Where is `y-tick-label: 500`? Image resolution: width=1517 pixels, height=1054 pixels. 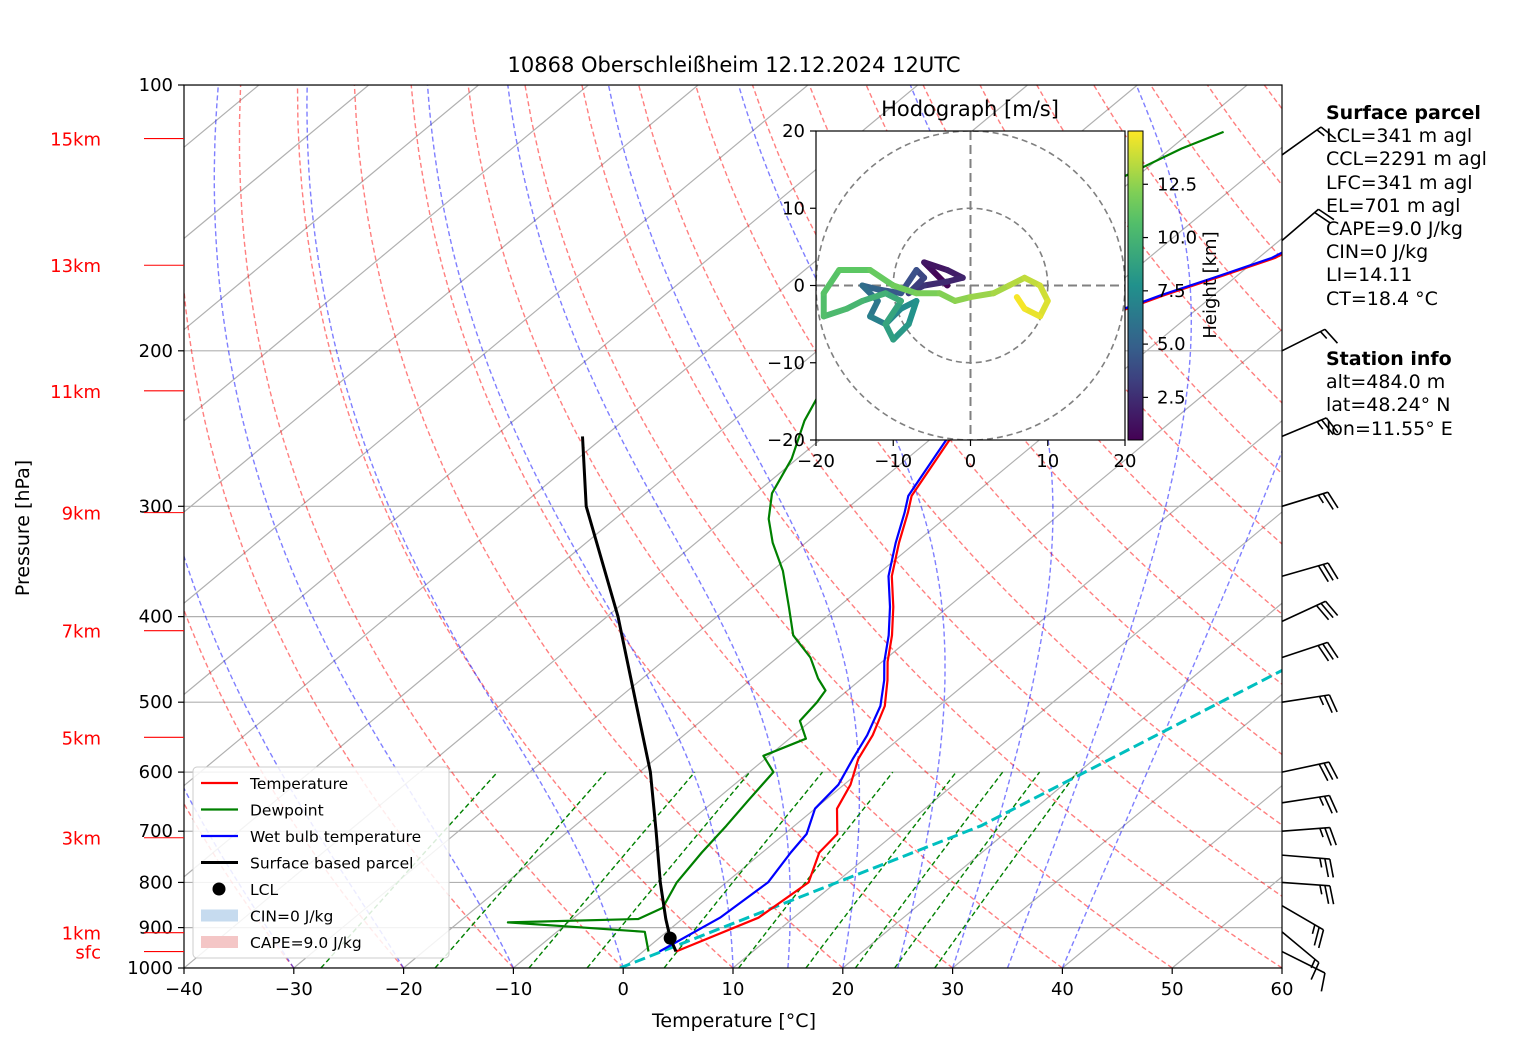
y-tick-label: 500 is located at coordinates (156, 702).